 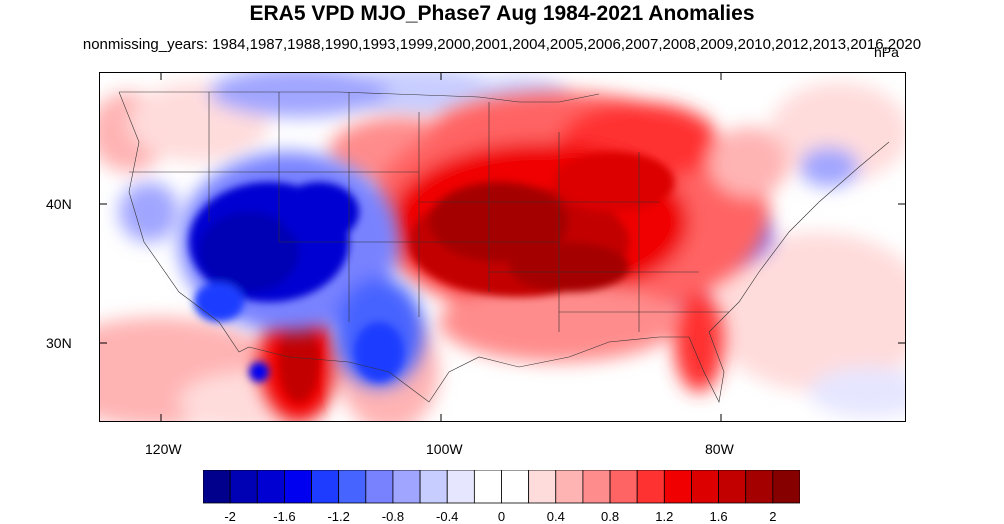 What do you see at coordinates (718, 516) in the screenshot?
I see `colorbar-tick-label: 1.6` at bounding box center [718, 516].